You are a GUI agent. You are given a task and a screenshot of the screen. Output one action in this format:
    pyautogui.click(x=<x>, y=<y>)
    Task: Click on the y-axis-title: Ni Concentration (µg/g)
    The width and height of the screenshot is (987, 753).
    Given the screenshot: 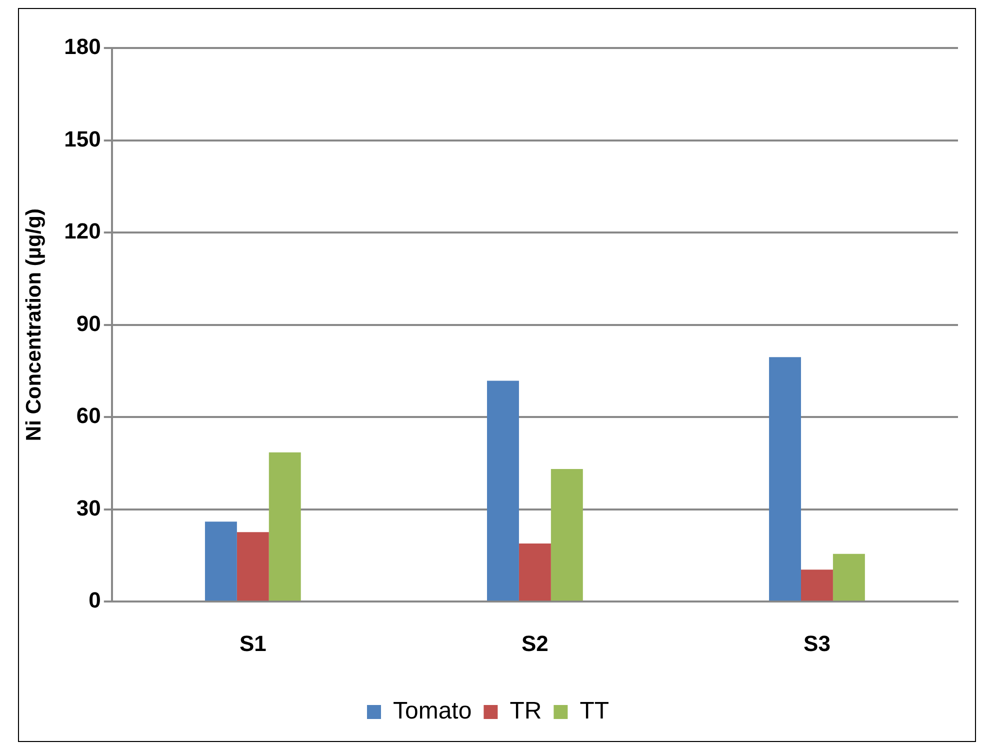 What is the action you would take?
    pyautogui.click(x=34, y=325)
    